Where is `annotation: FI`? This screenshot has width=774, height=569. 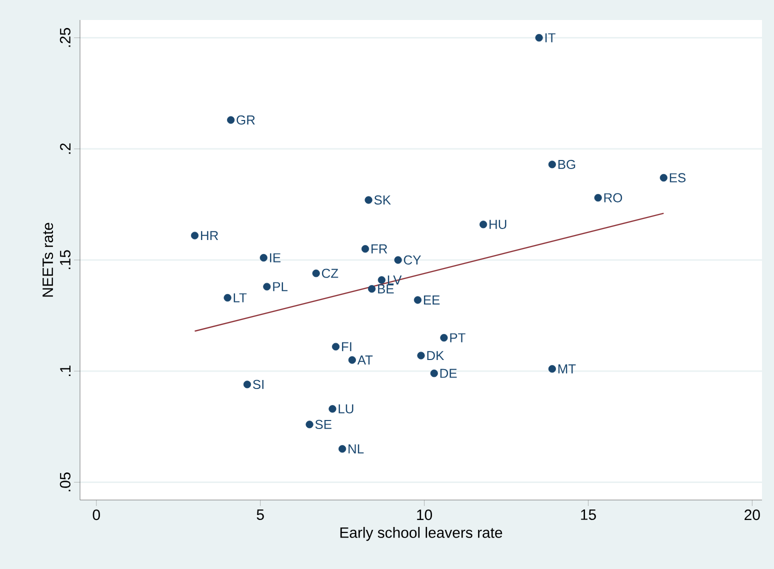
annotation: FI is located at coordinates (347, 347).